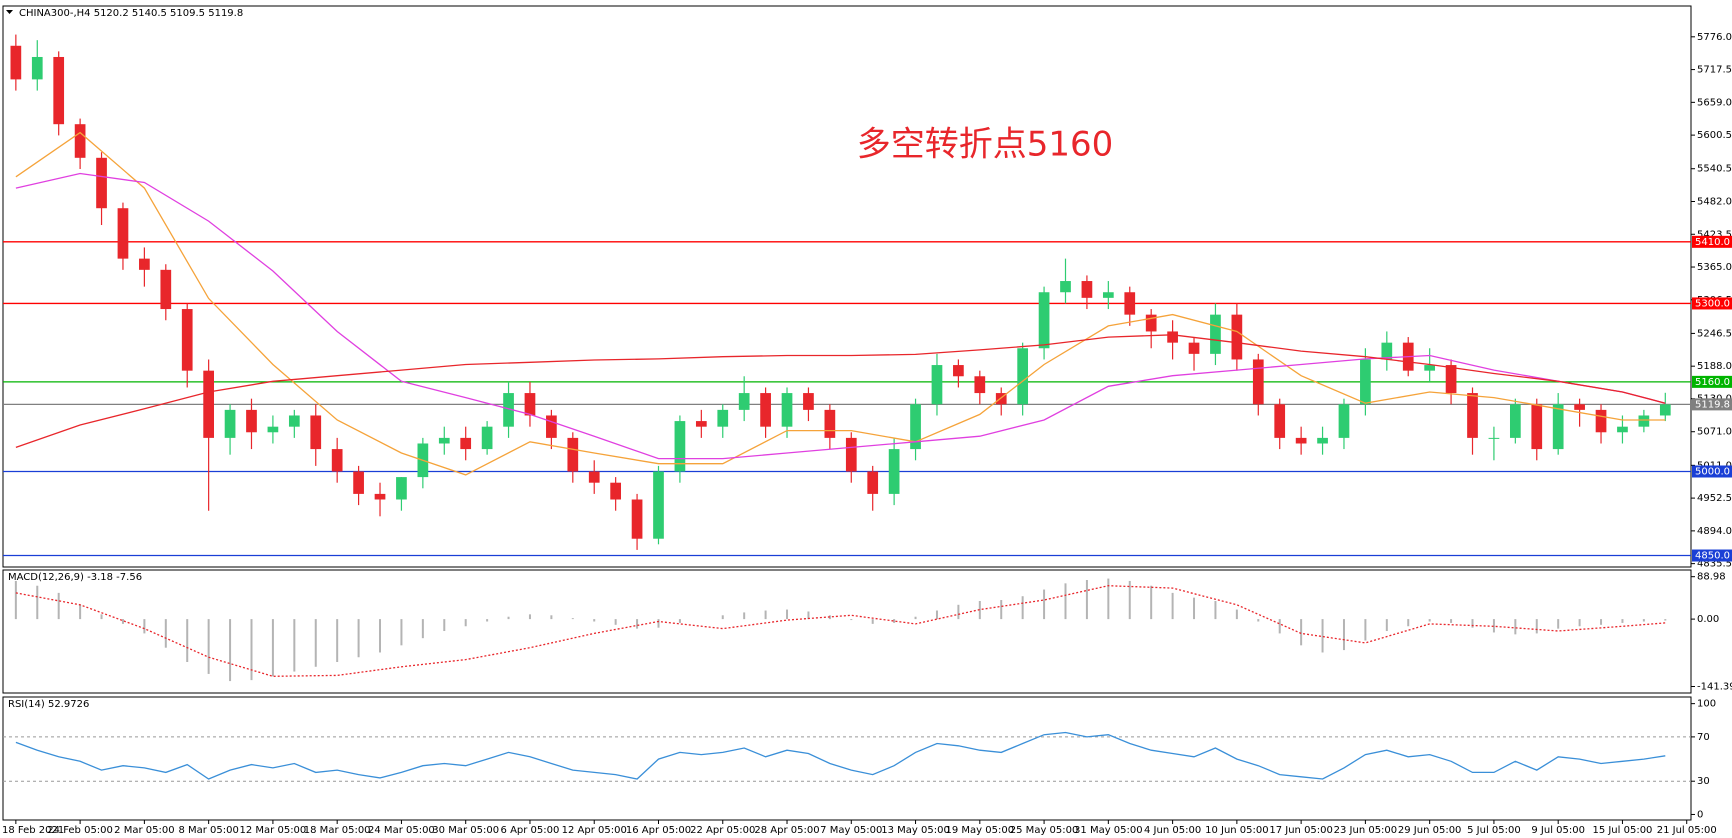  What do you see at coordinates (1714, 333) in the screenshot?
I see `y-tick-label: 5246.5` at bounding box center [1714, 333].